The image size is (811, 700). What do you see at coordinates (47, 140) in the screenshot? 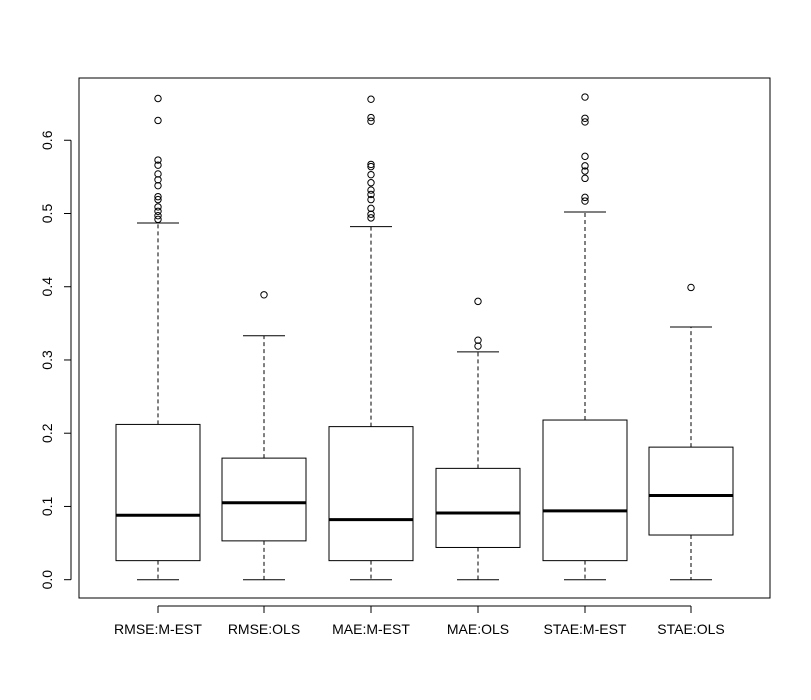
I see `y-tick-label: 0.6` at bounding box center [47, 140].